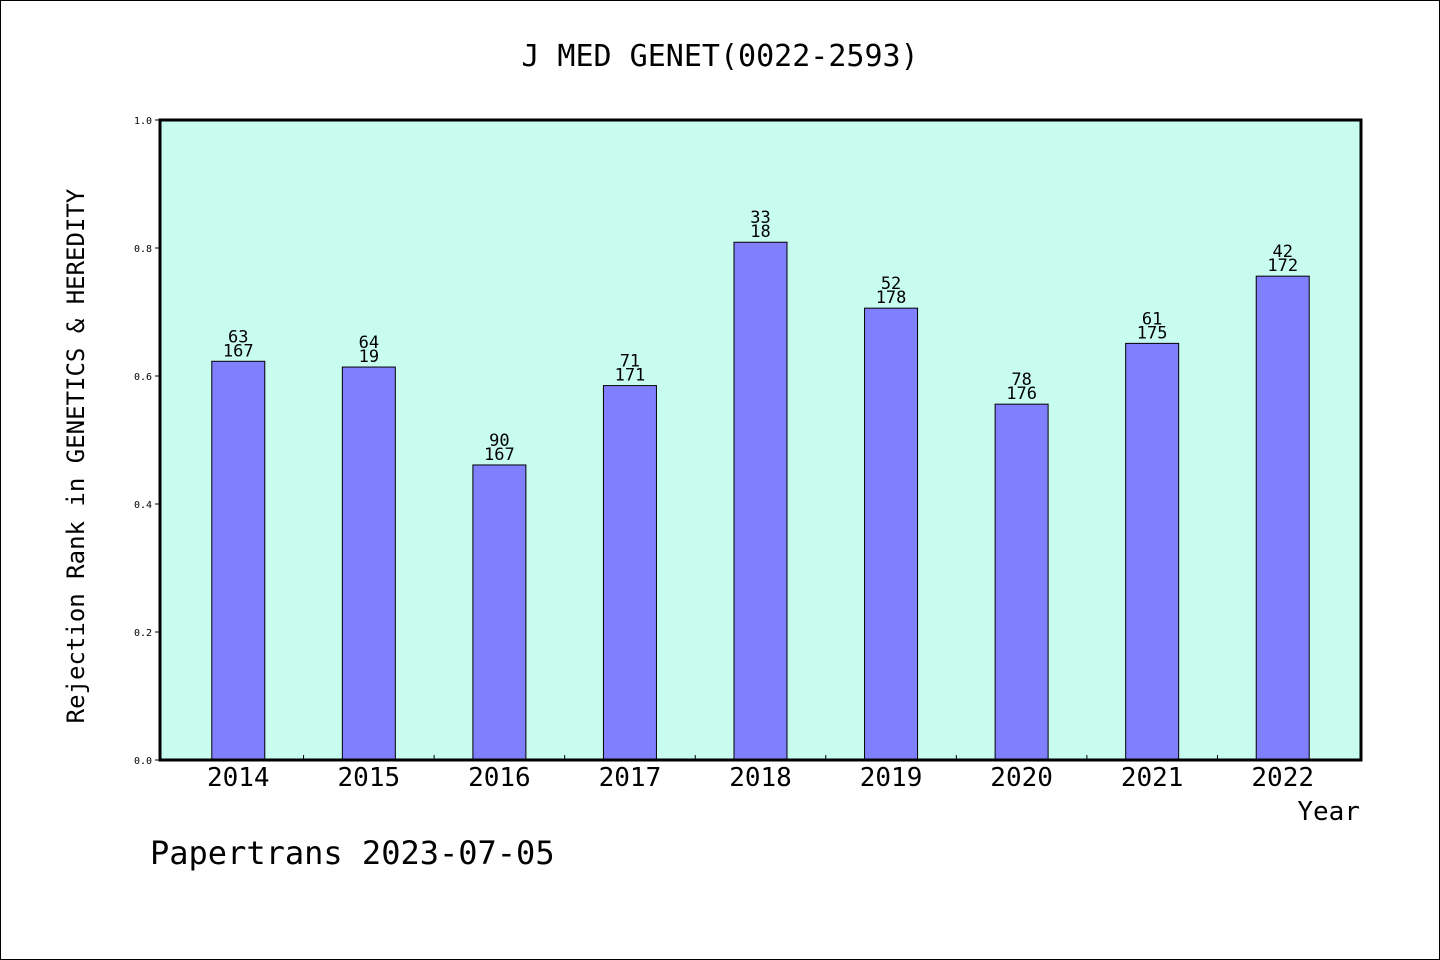  What do you see at coordinates (369, 343) in the screenshot?
I see `data-label-top-2015: 64` at bounding box center [369, 343].